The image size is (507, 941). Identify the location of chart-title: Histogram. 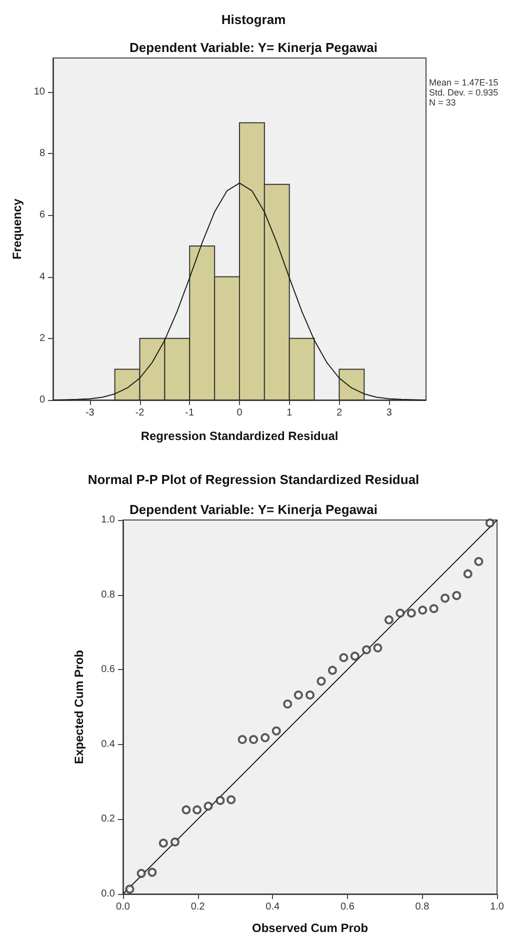
(253, 19).